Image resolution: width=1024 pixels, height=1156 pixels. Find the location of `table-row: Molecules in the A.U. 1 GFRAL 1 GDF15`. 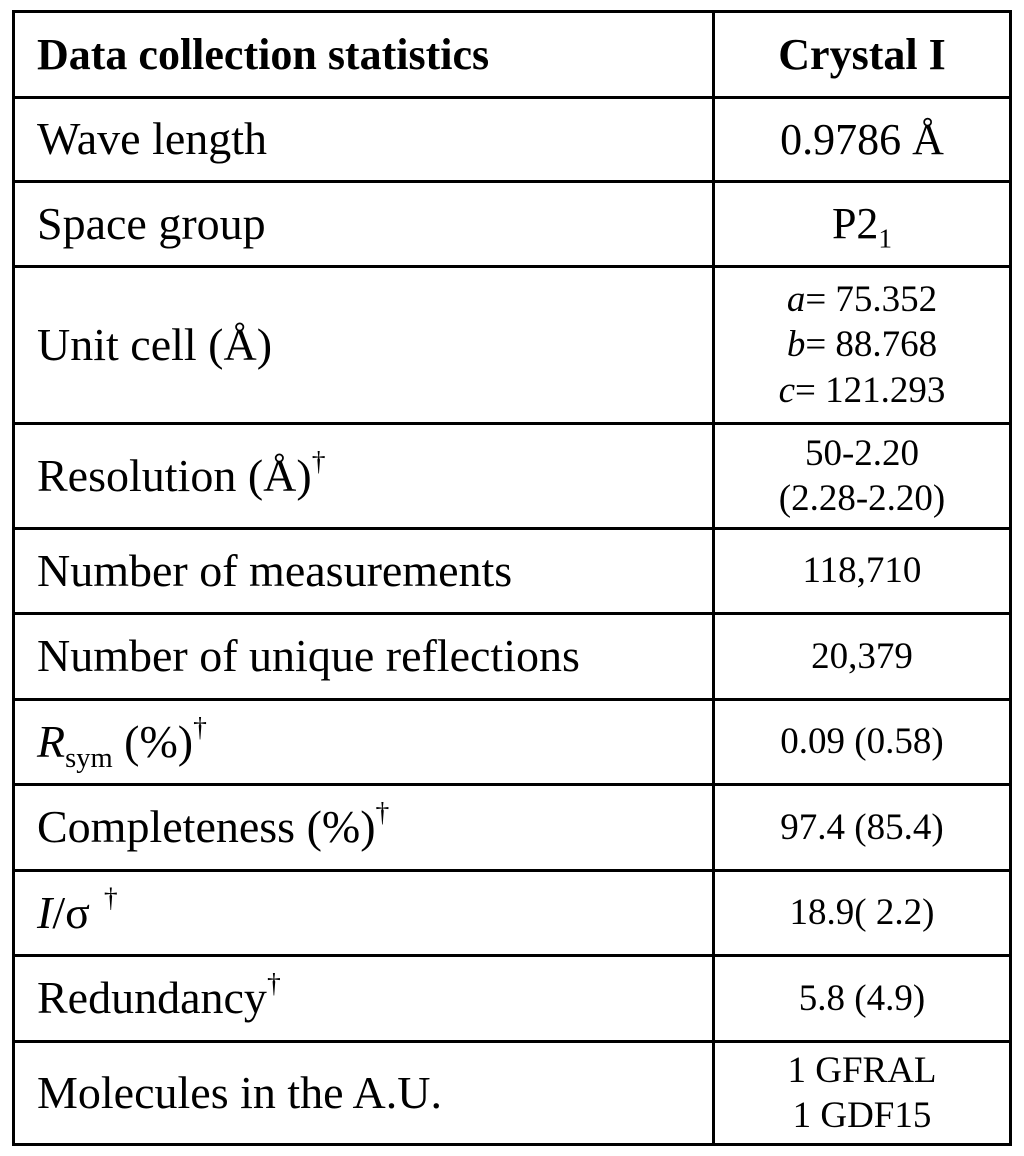

table-row: Molecules in the A.U. 1 GFRAL 1 GDF15 is located at coordinates (512, 1093).